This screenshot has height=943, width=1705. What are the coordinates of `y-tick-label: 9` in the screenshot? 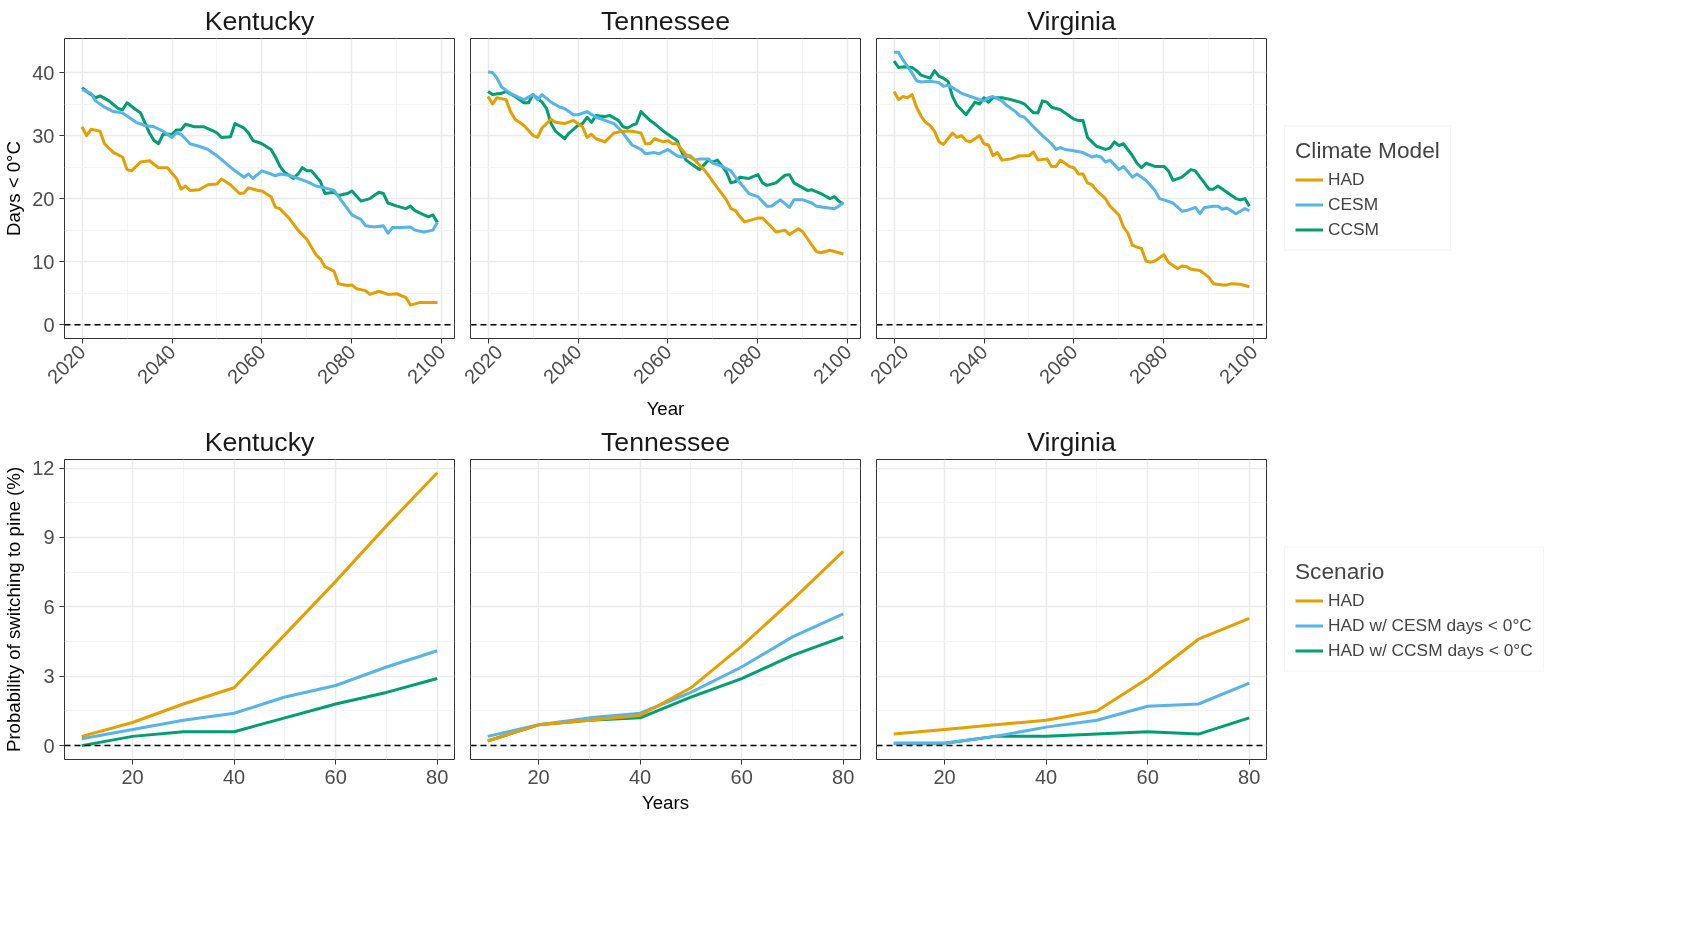 It's located at (49, 537).